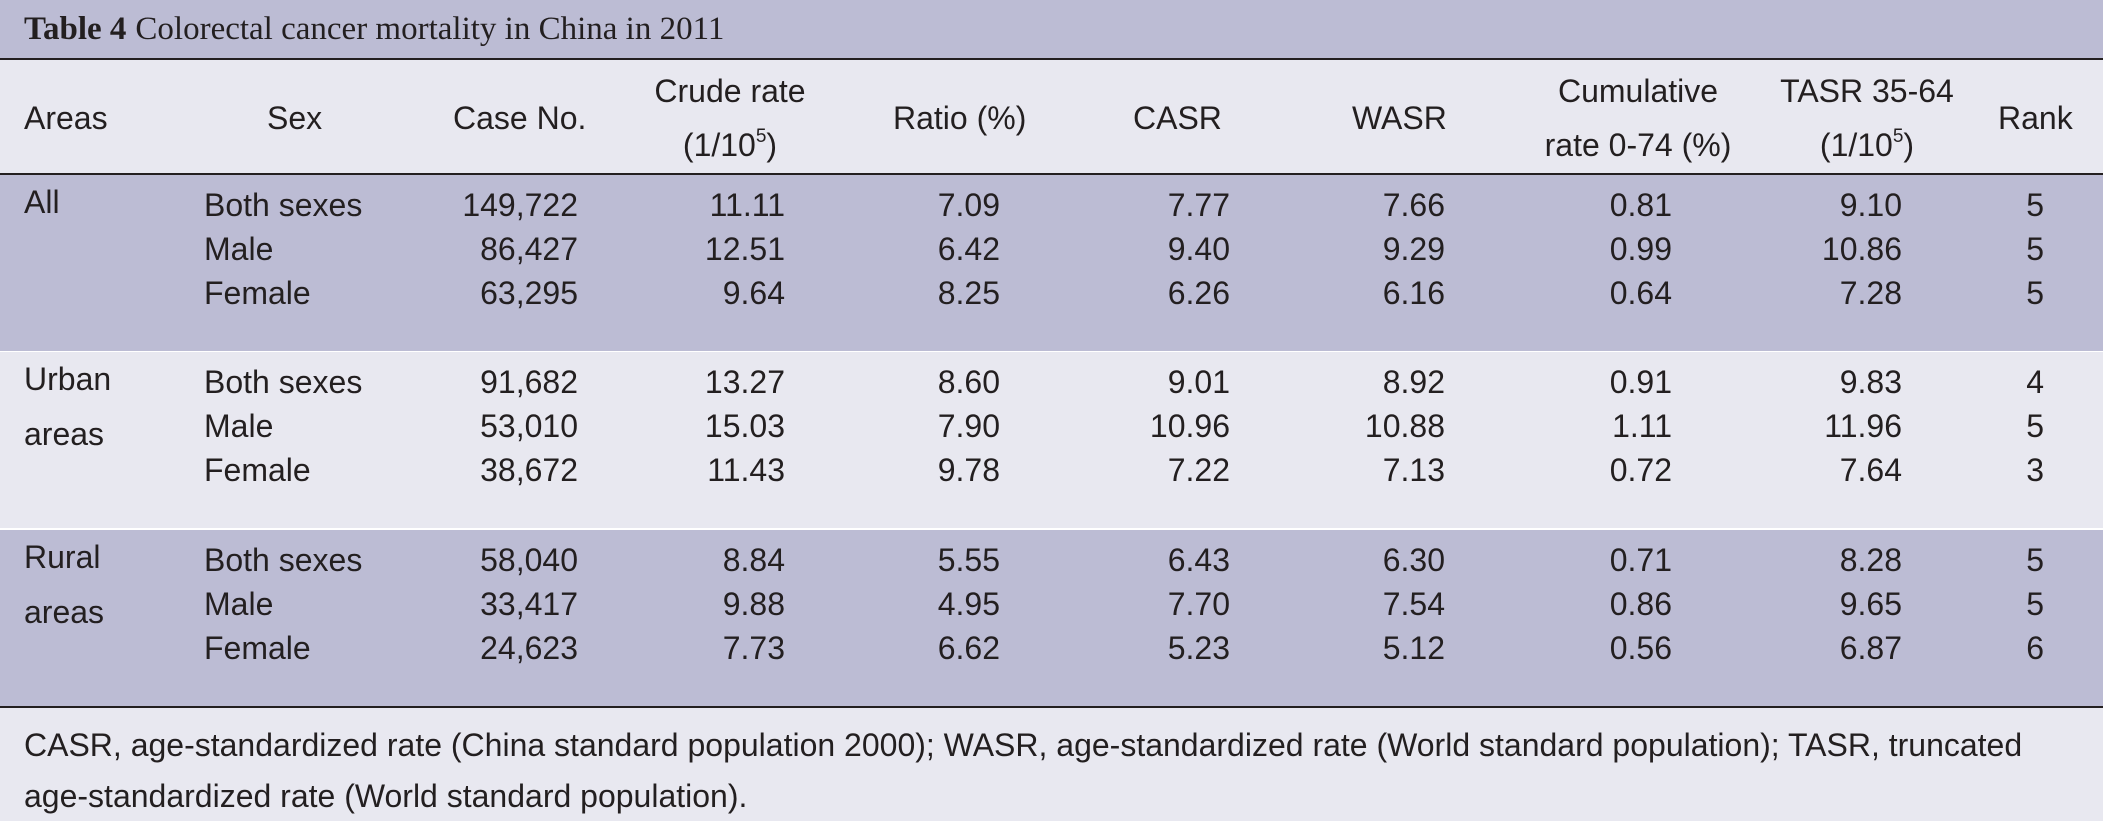 The image size is (2103, 822). What do you see at coordinates (2035, 382) in the screenshot?
I see `cell-rank: 4` at bounding box center [2035, 382].